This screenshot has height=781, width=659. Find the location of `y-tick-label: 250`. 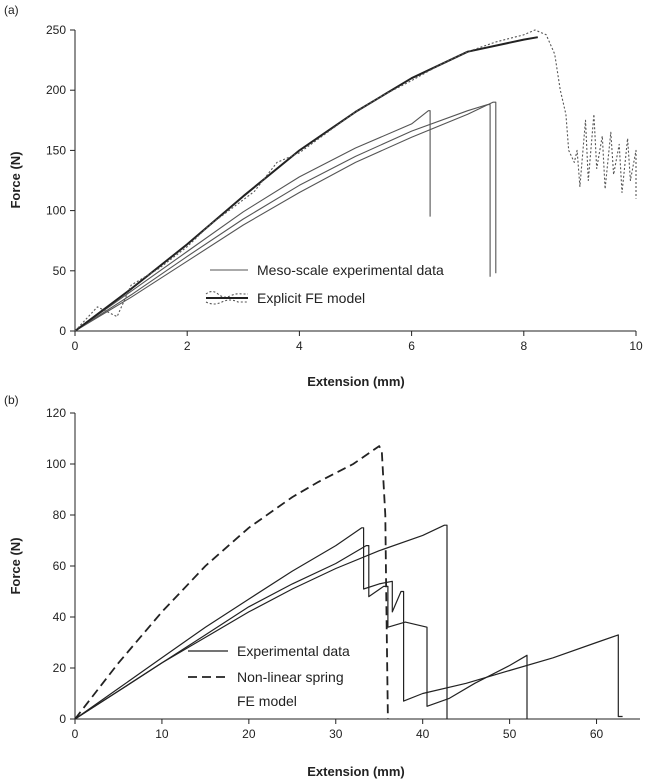

y-tick-label: 250 is located at coordinates (56, 30).